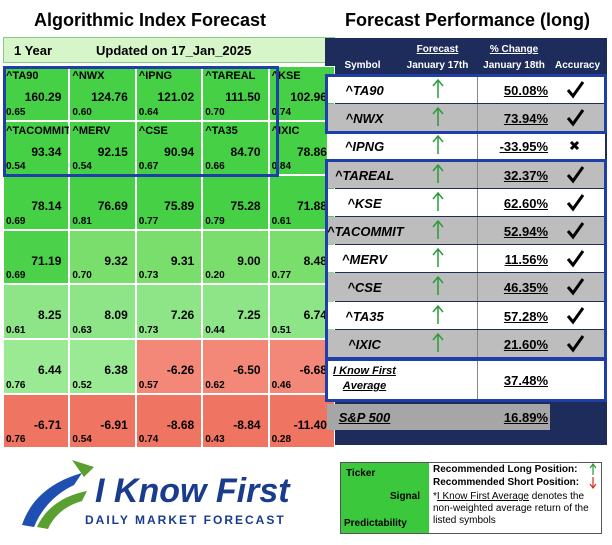  What do you see at coordinates (46, 260) in the screenshot?
I see `signal: 71.19` at bounding box center [46, 260].